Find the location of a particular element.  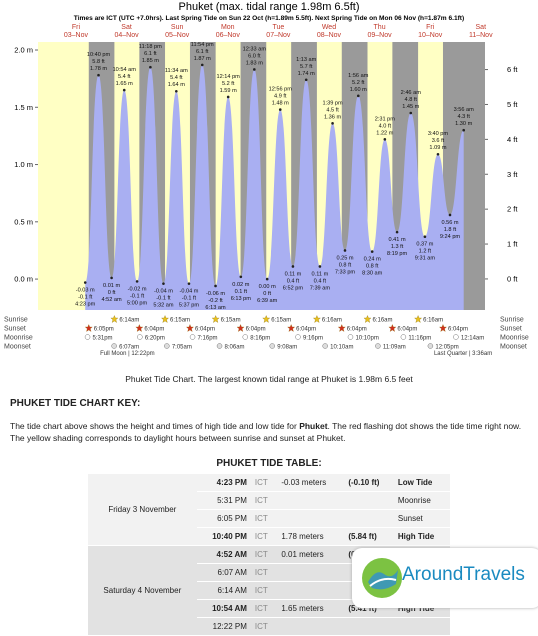

tide-meters: 0.41 m is located at coordinates (397, 240).